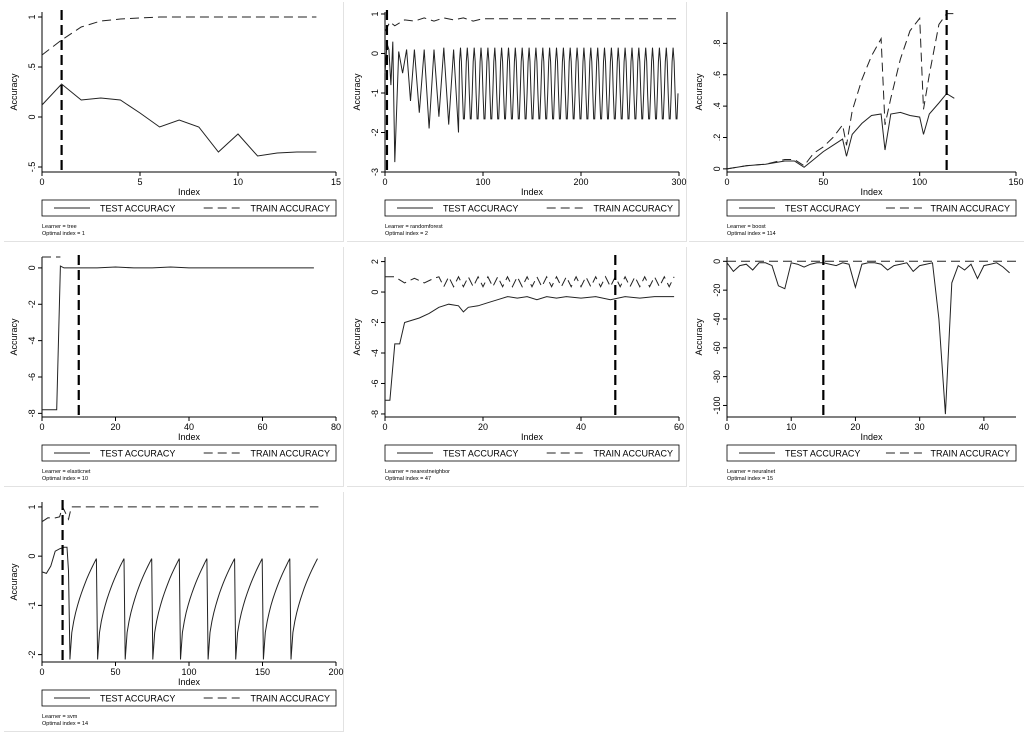 Image resolution: width=1024 pixels, height=736 pixels. What do you see at coordinates (717, 75) in the screenshot?
I see `y-tick-label: .6` at bounding box center [717, 75].